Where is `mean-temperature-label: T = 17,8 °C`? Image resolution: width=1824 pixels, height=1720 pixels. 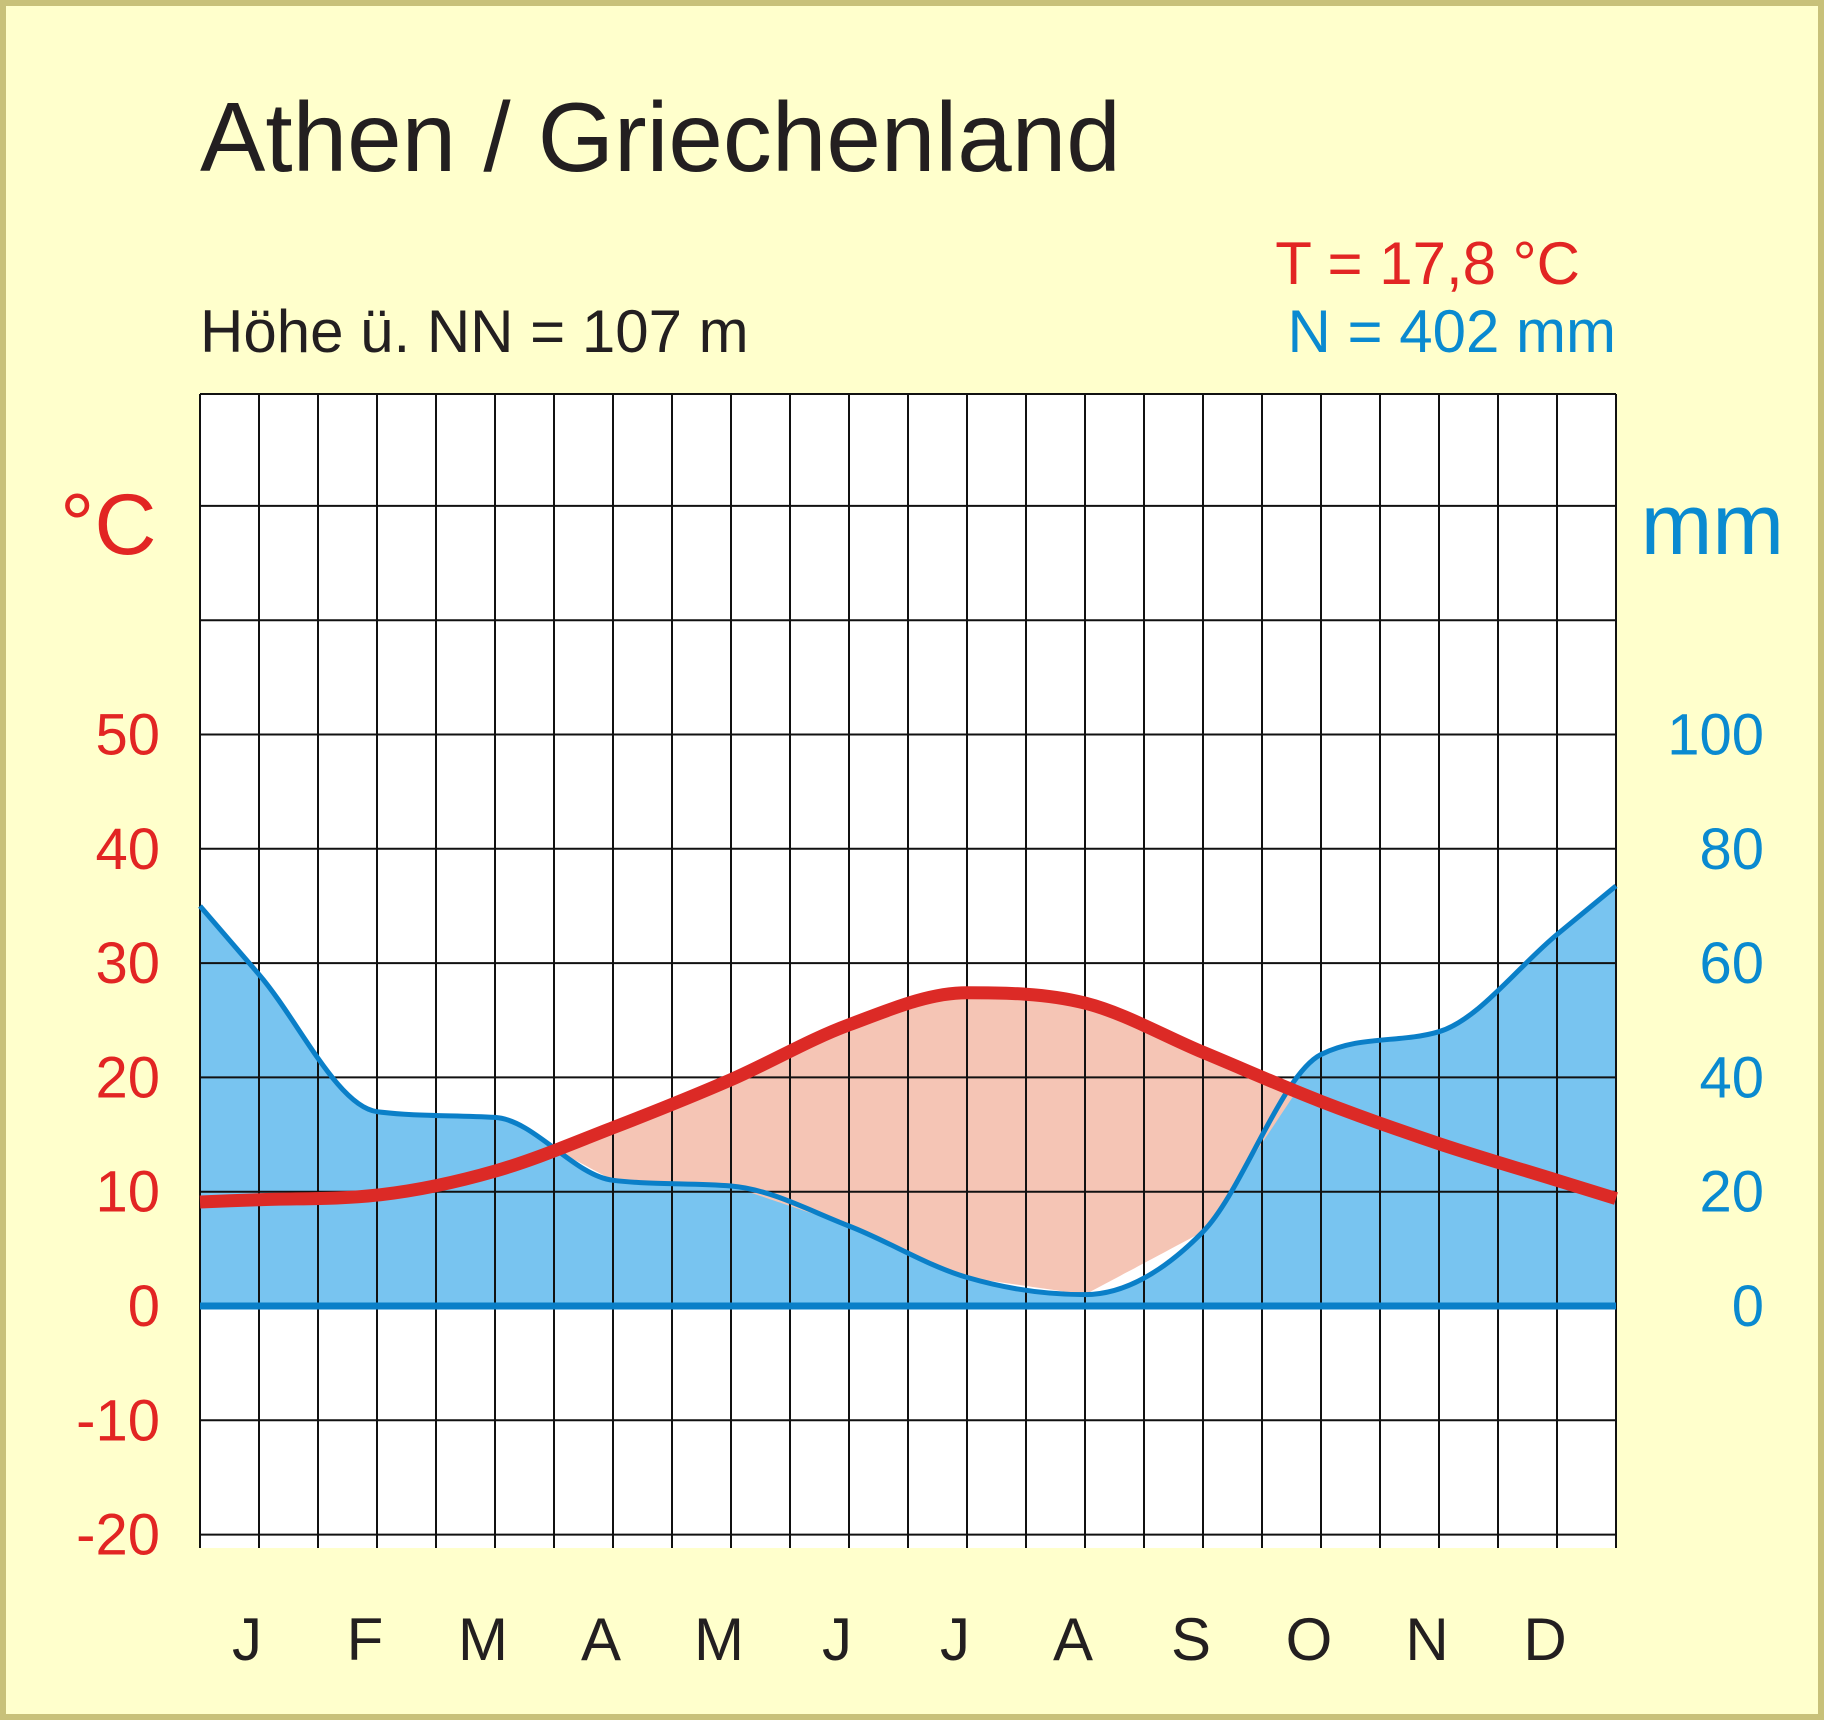 mean-temperature-label: T = 17,8 °C is located at coordinates (1427, 263).